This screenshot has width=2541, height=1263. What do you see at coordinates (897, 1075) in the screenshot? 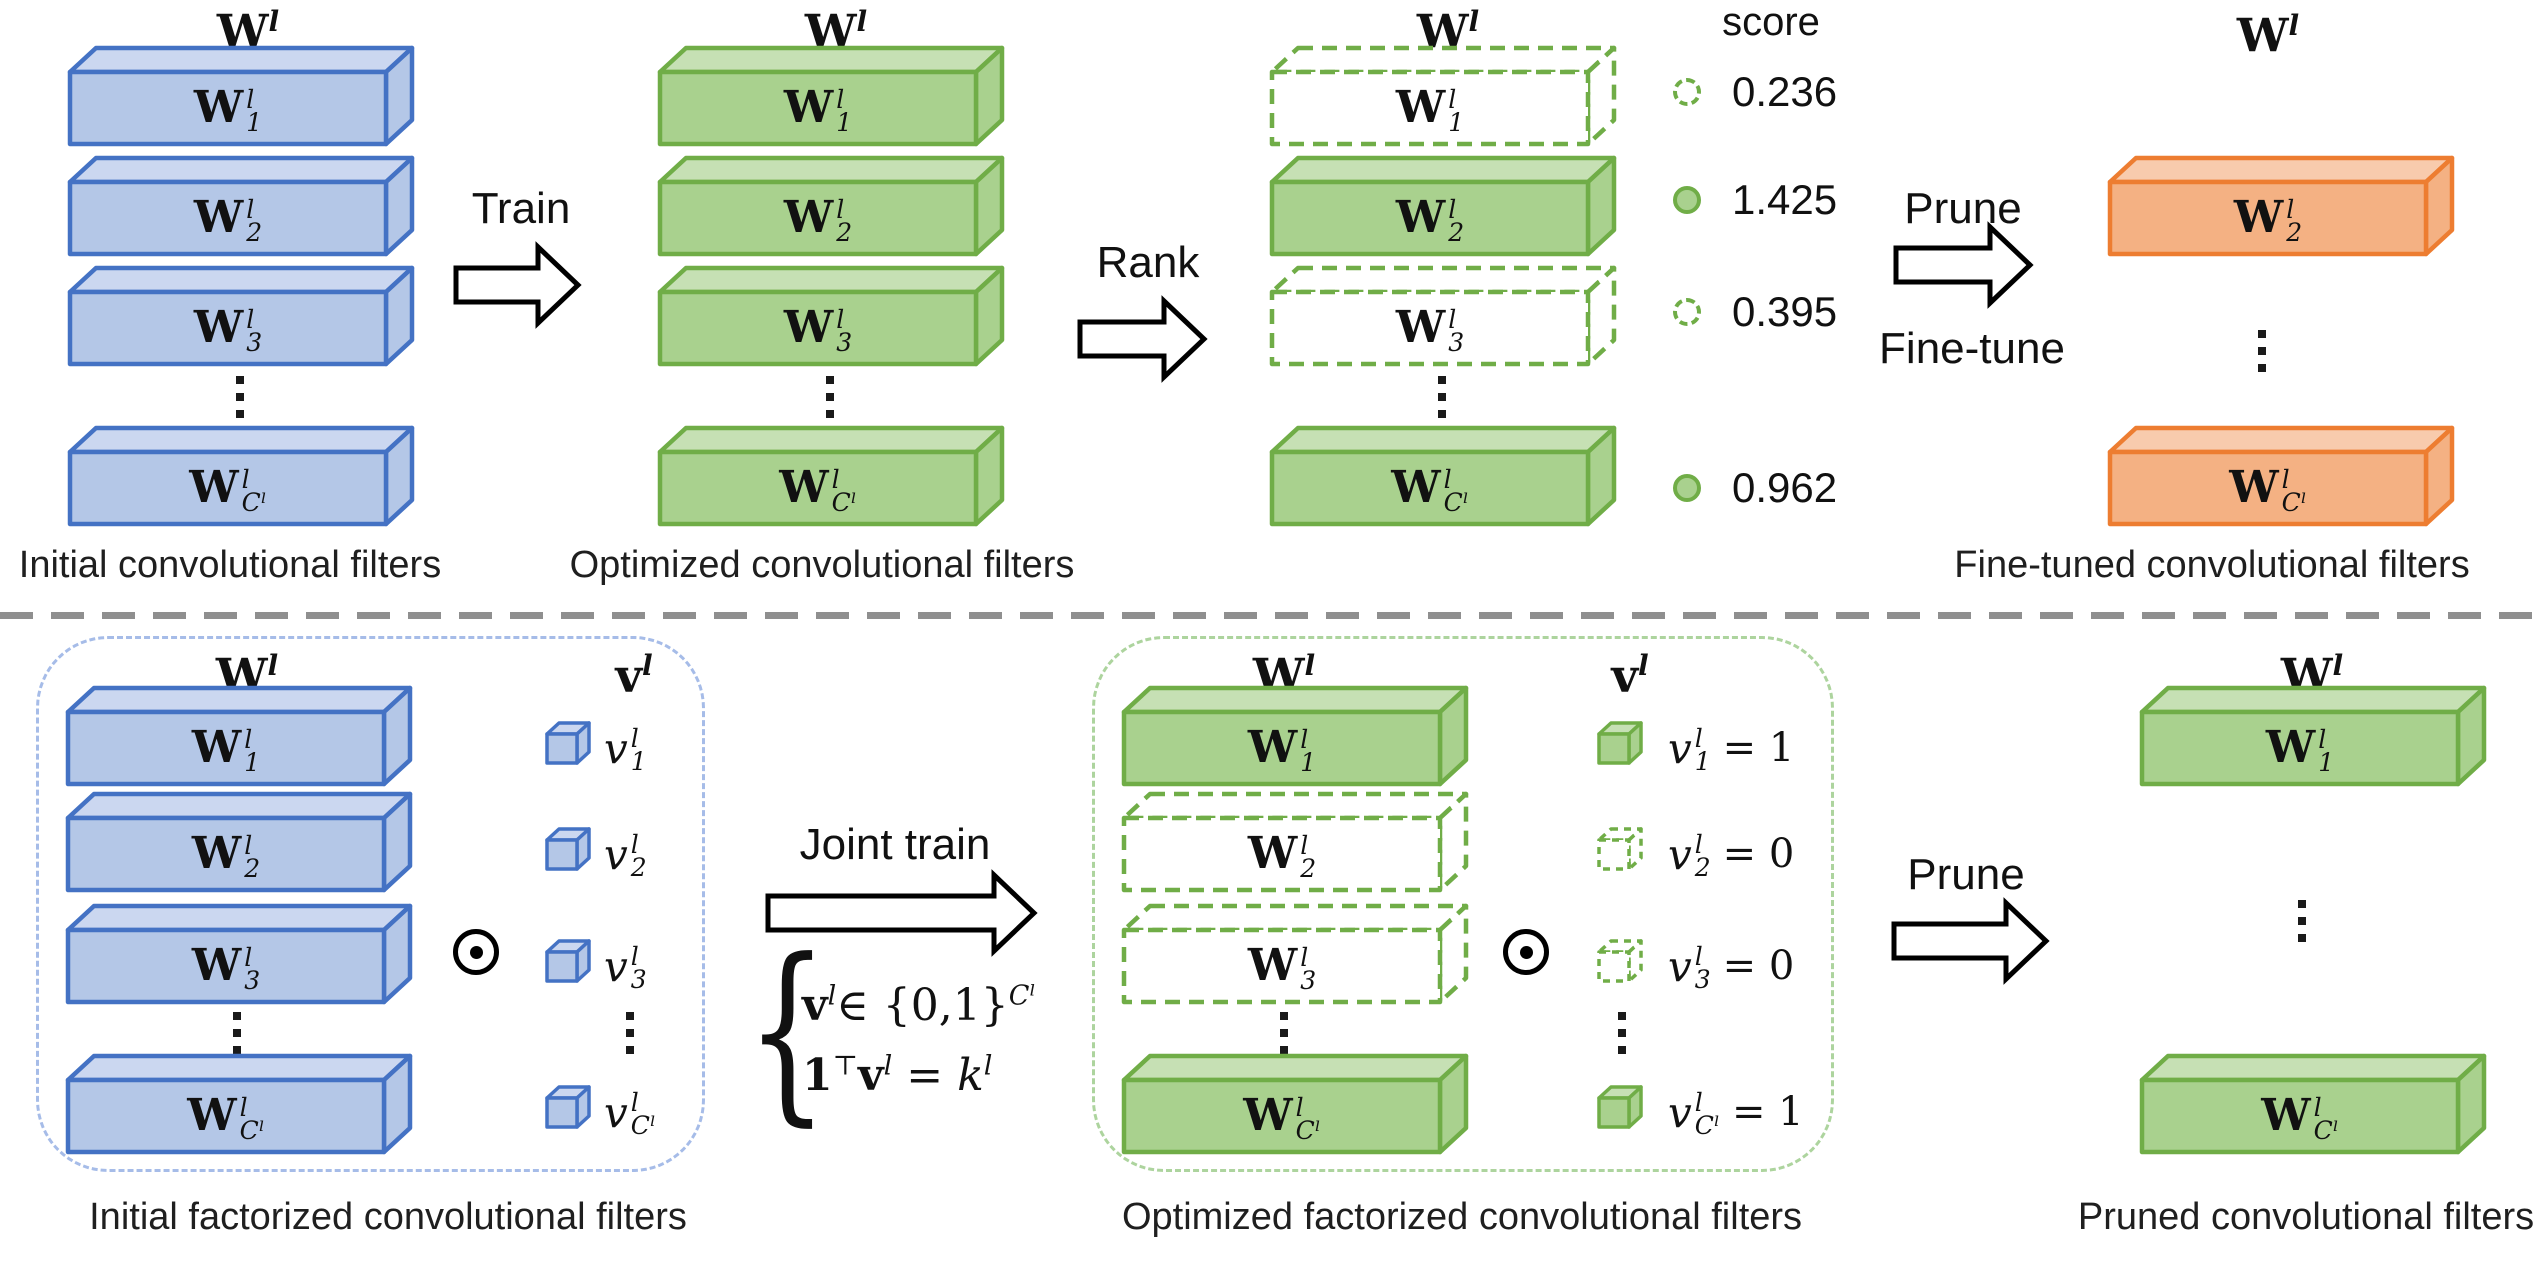
I see `constraint-cardinality: 1⊤vl = kl` at bounding box center [897, 1075].